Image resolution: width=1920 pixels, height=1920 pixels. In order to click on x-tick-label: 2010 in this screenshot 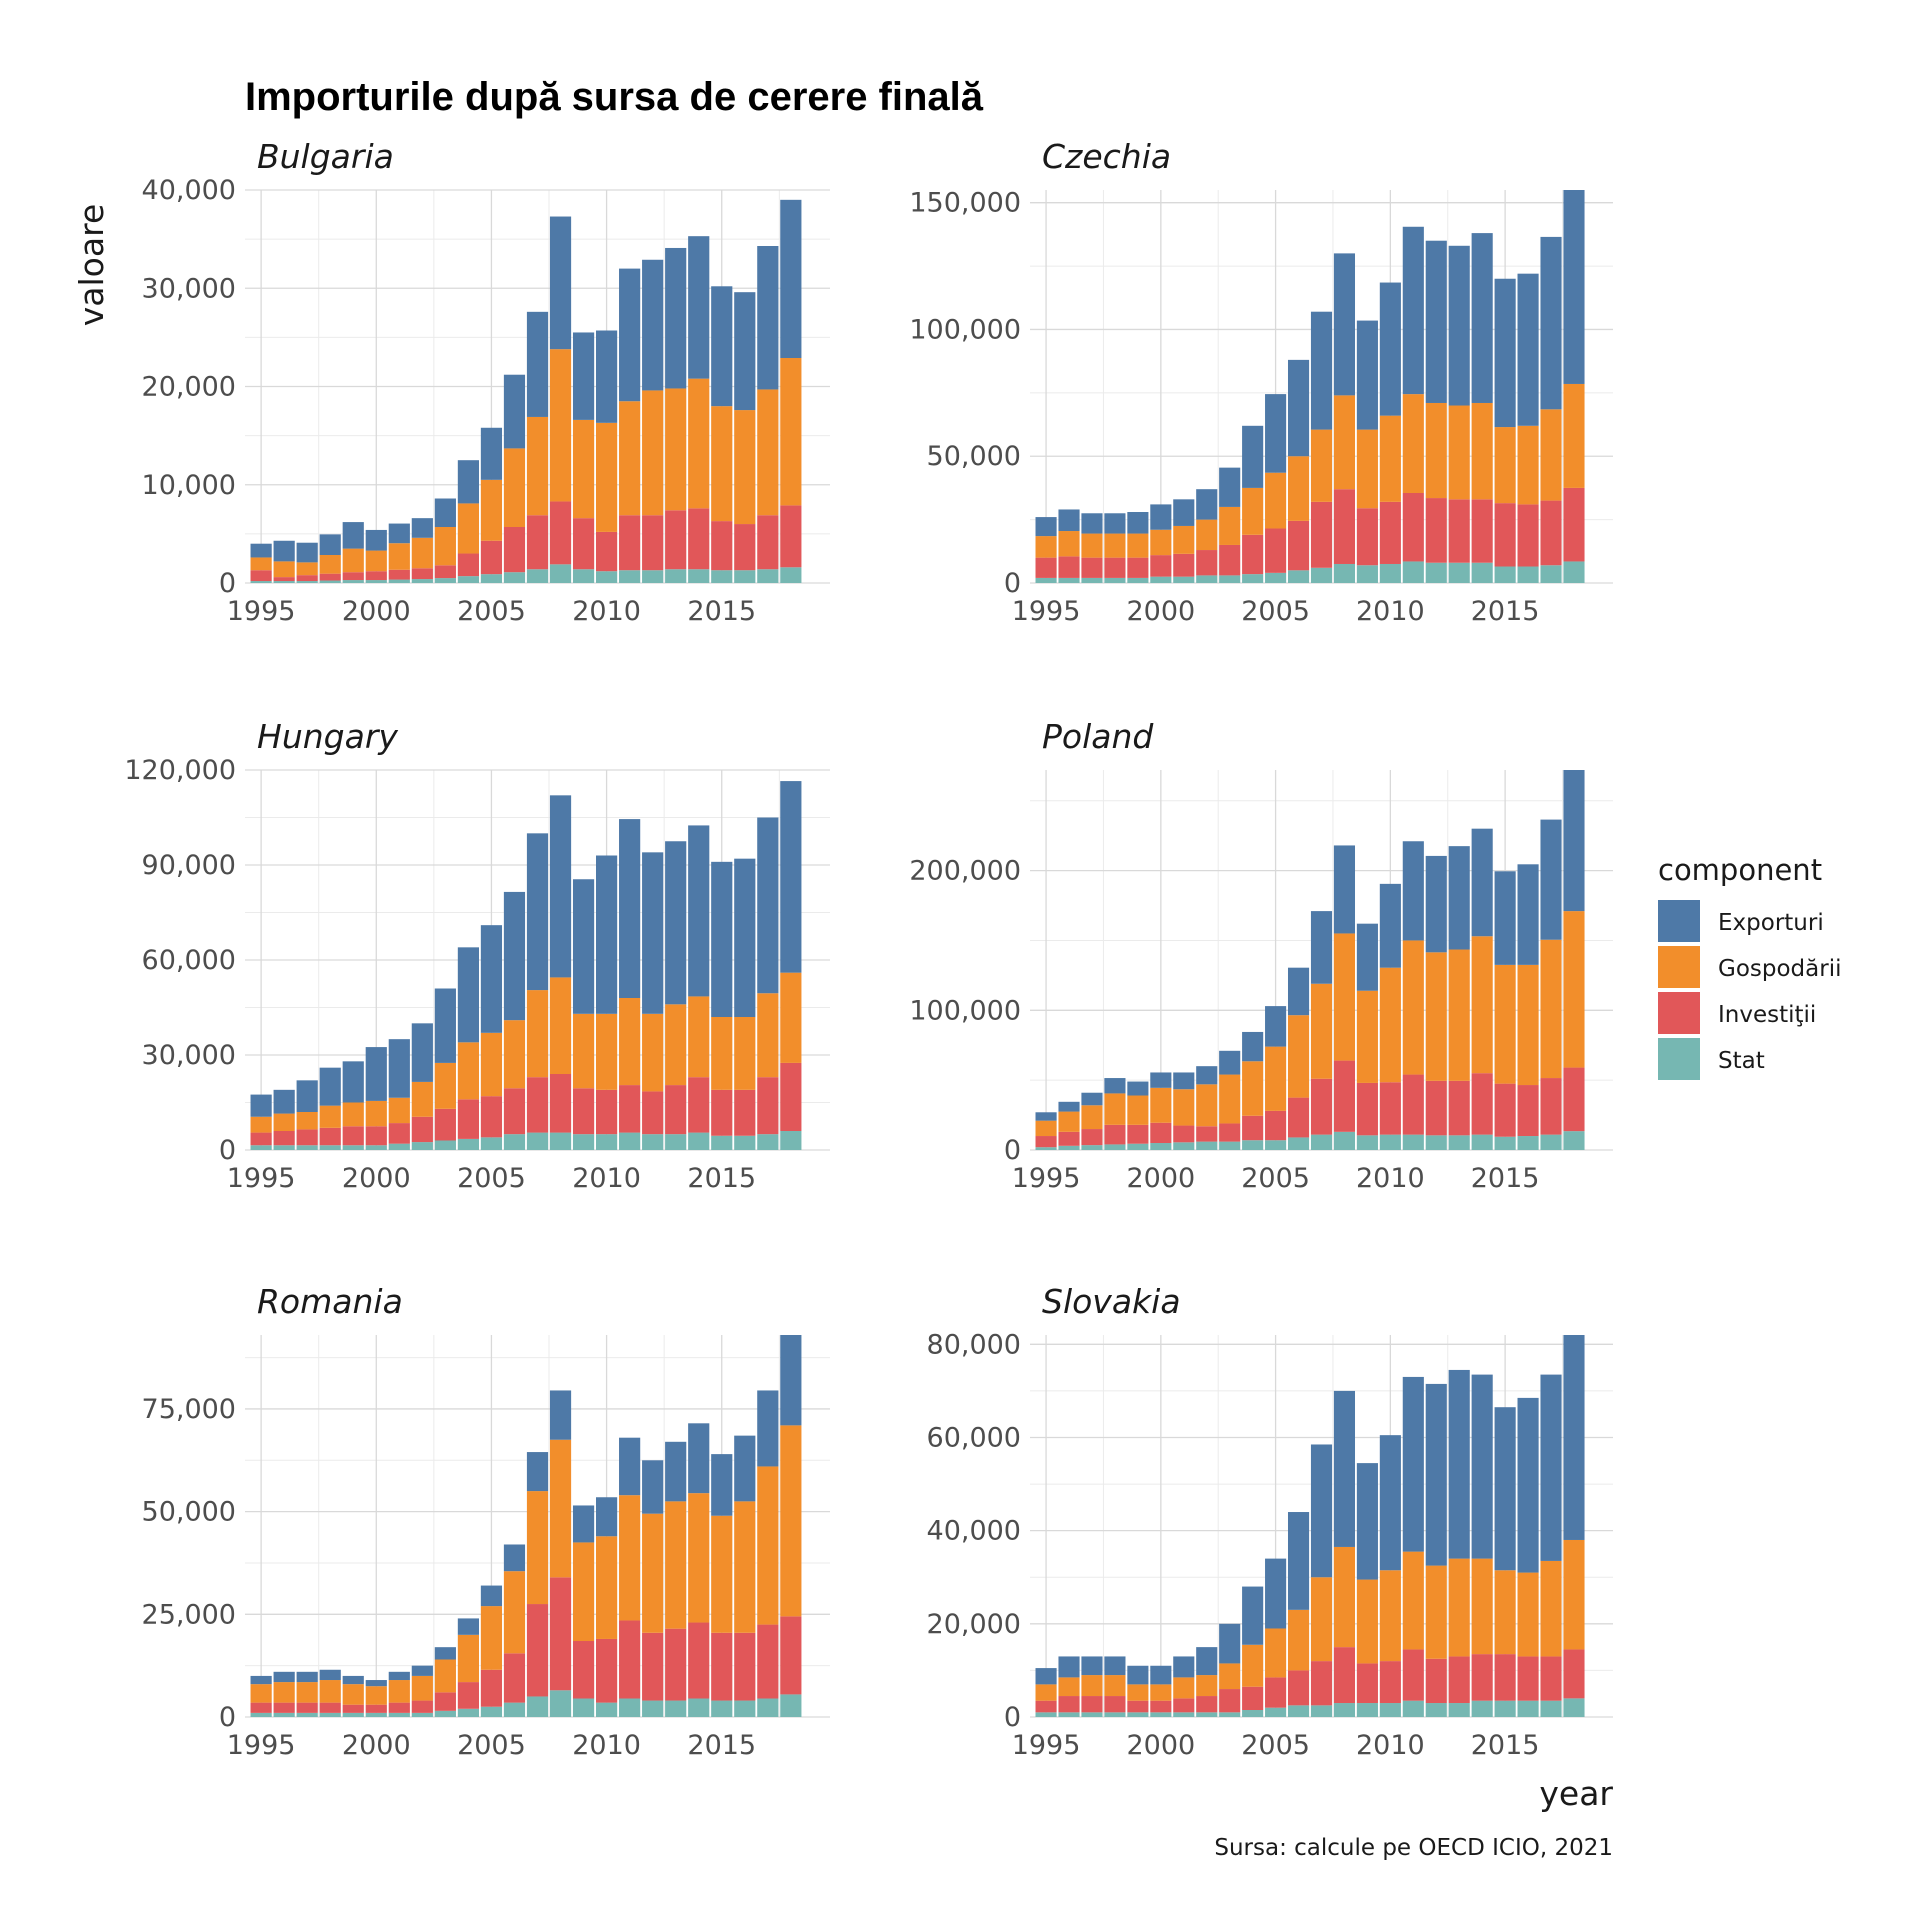, I will do `click(606, 1745)`.